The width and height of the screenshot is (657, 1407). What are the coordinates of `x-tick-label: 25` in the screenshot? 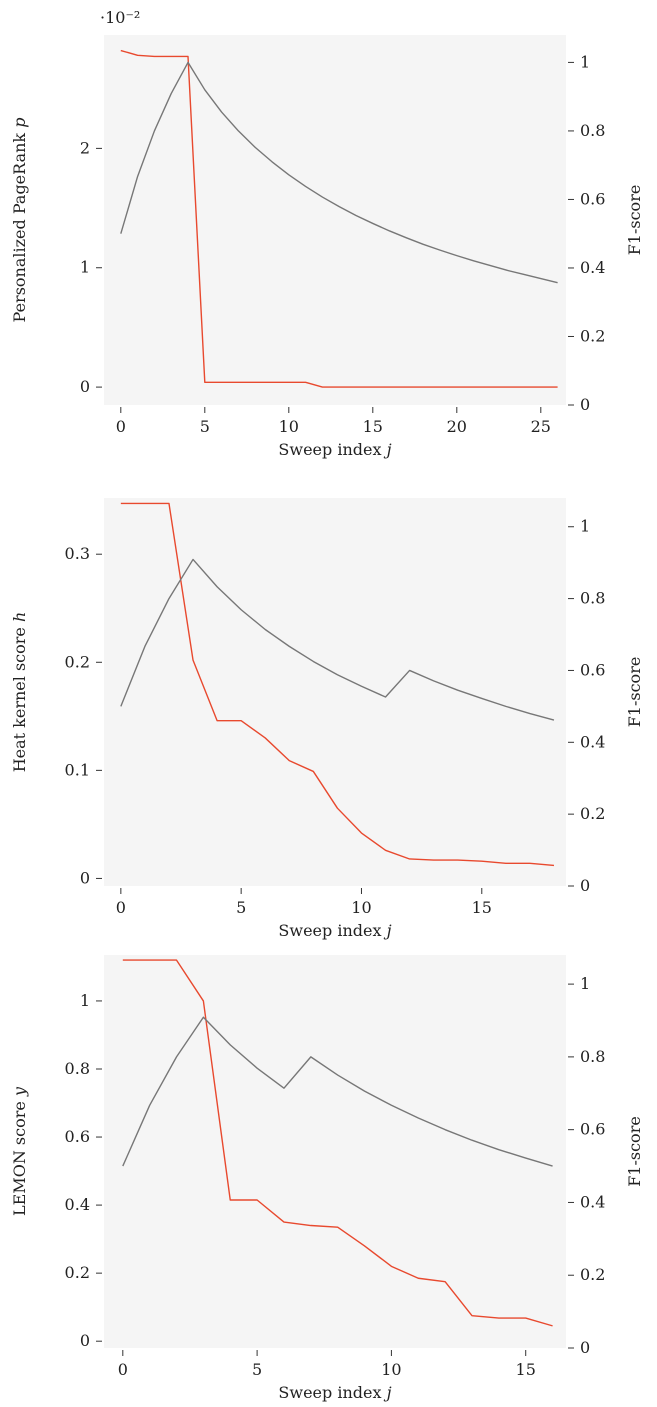 It's located at (541, 426).